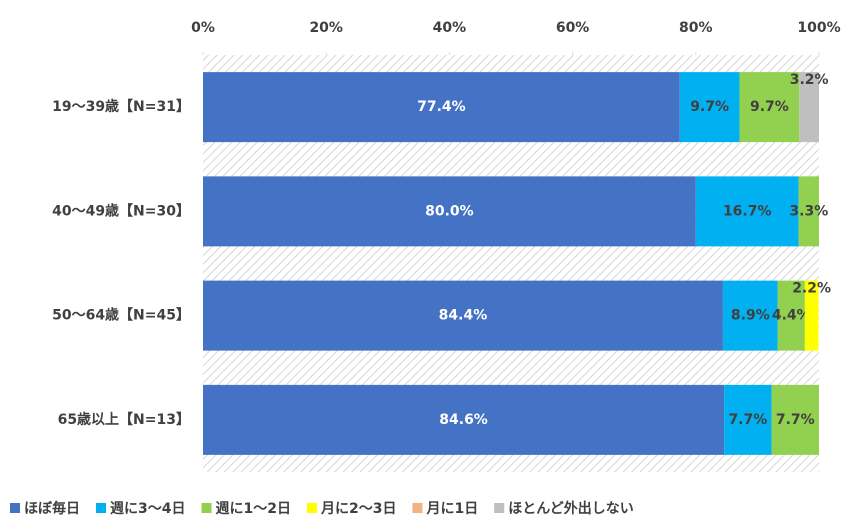 Image resolution: width=843 pixels, height=520 pixels. Describe the element at coordinates (573, 28) in the screenshot. I see `x-tick-label: 60%` at that location.